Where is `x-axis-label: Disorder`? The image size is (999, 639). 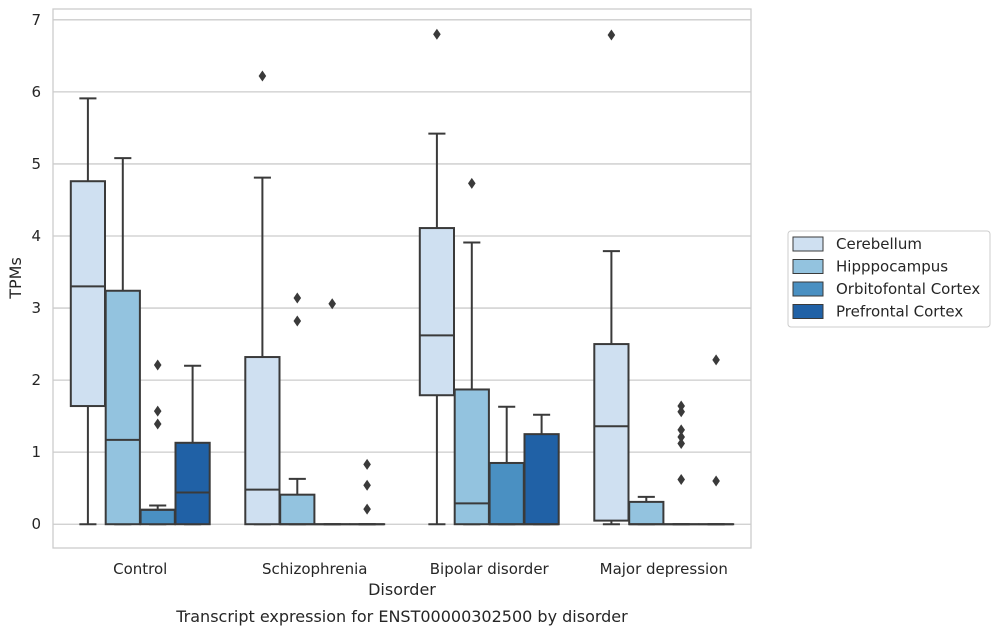 x-axis-label: Disorder is located at coordinates (402, 589).